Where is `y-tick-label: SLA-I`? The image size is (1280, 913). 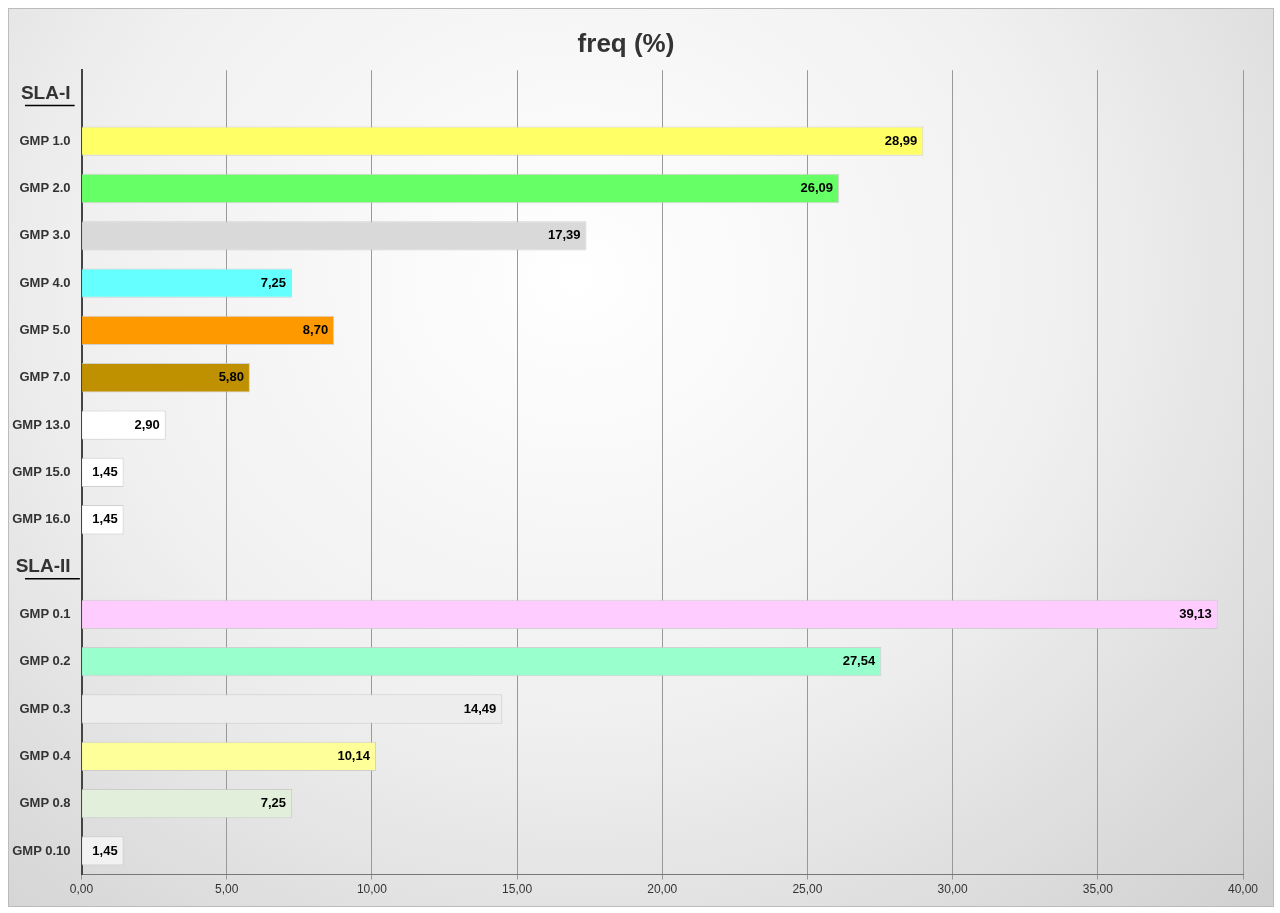 y-tick-label: SLA-I is located at coordinates (45, 93).